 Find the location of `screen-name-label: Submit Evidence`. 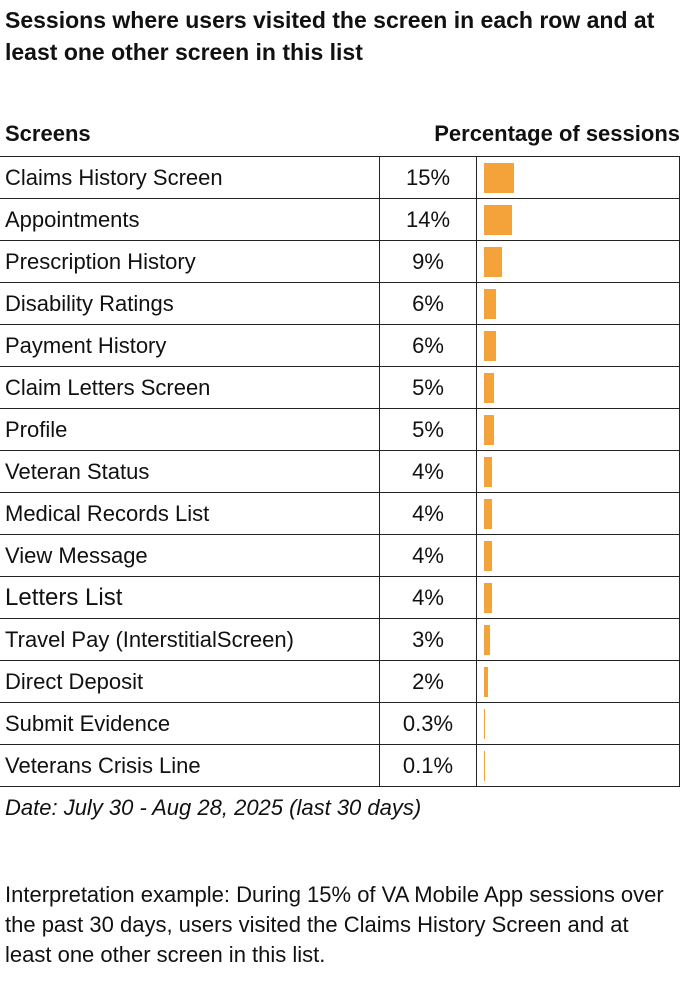

screen-name-label: Submit Evidence is located at coordinates (88, 723).